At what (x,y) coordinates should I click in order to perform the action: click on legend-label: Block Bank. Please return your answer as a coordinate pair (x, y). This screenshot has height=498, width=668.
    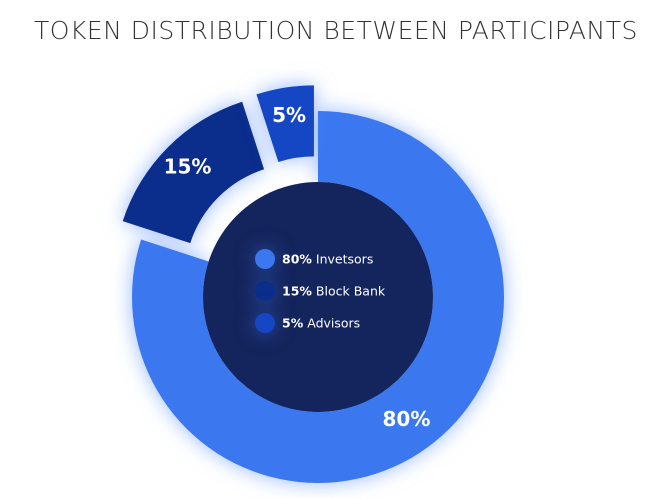
    Looking at the image, I should click on (351, 291).